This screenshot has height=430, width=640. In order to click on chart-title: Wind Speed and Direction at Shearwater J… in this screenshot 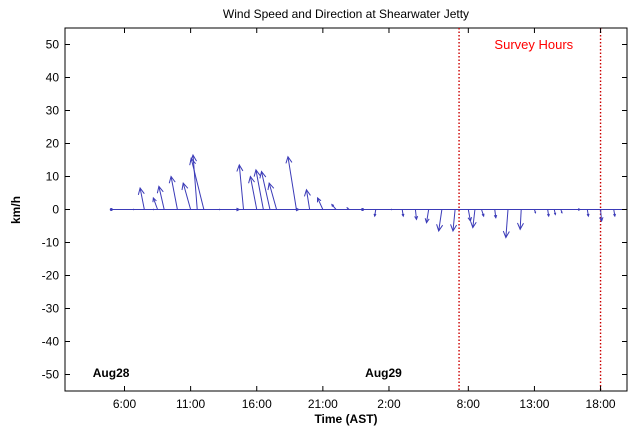, I will do `click(346, 14)`.